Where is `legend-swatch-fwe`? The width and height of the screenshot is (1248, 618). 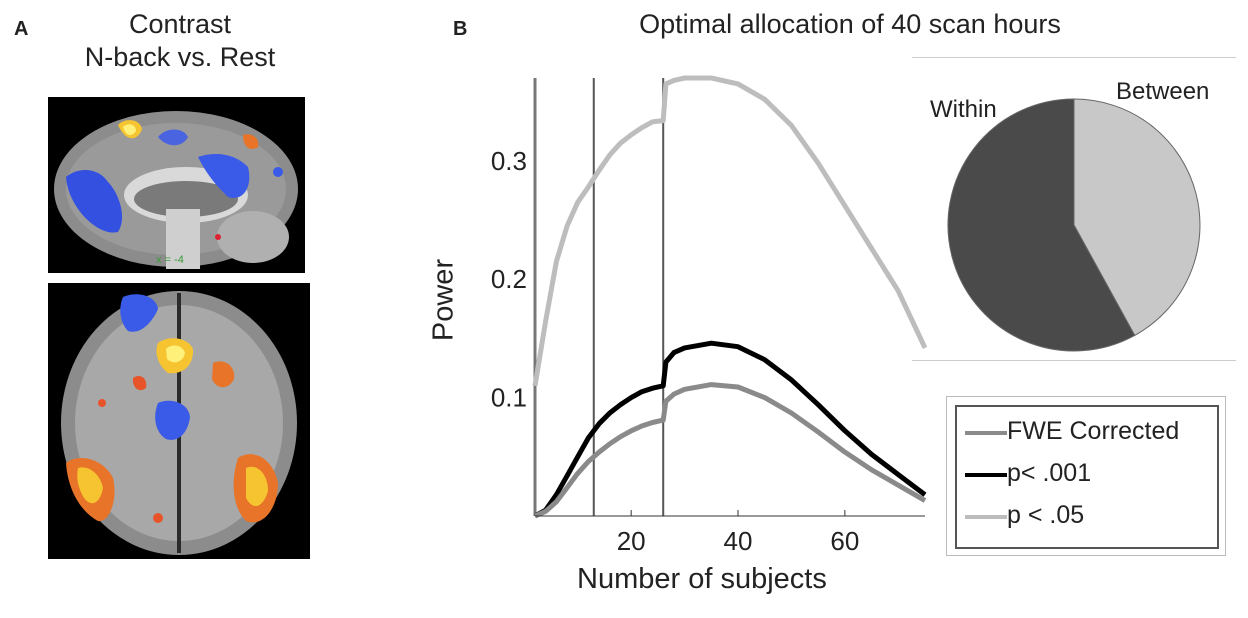 legend-swatch-fwe is located at coordinates (986, 433).